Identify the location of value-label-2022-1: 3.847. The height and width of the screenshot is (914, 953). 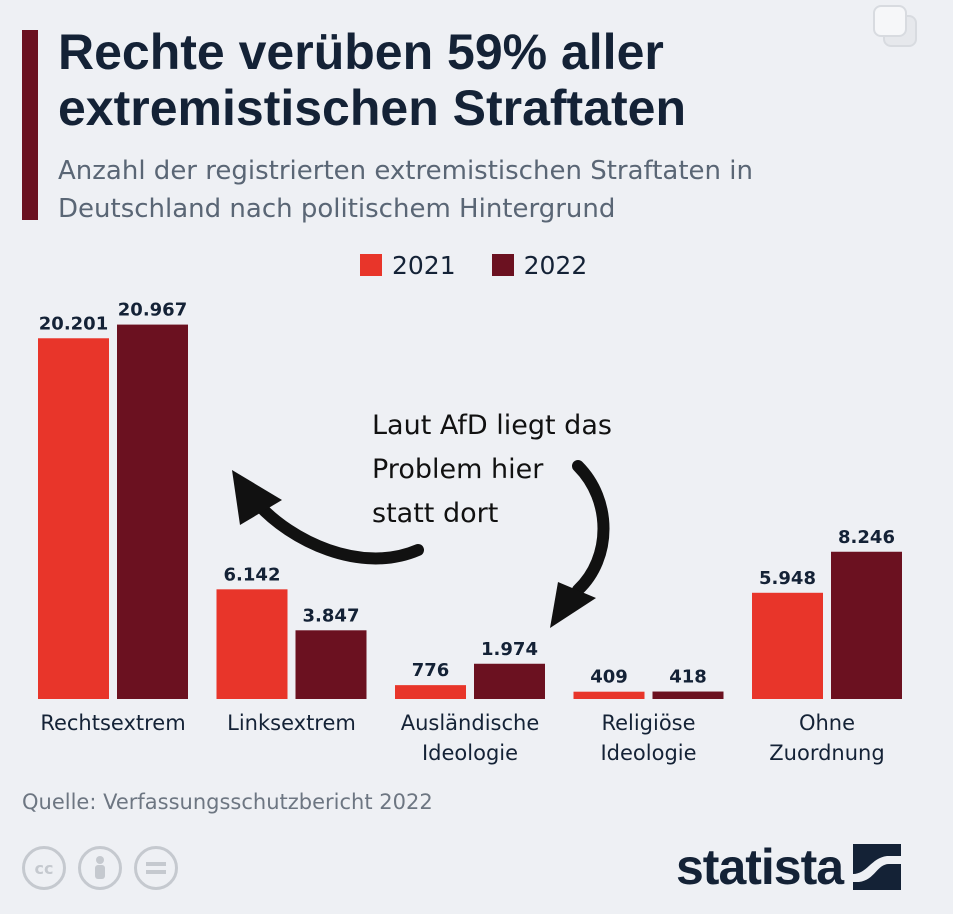
(331, 615).